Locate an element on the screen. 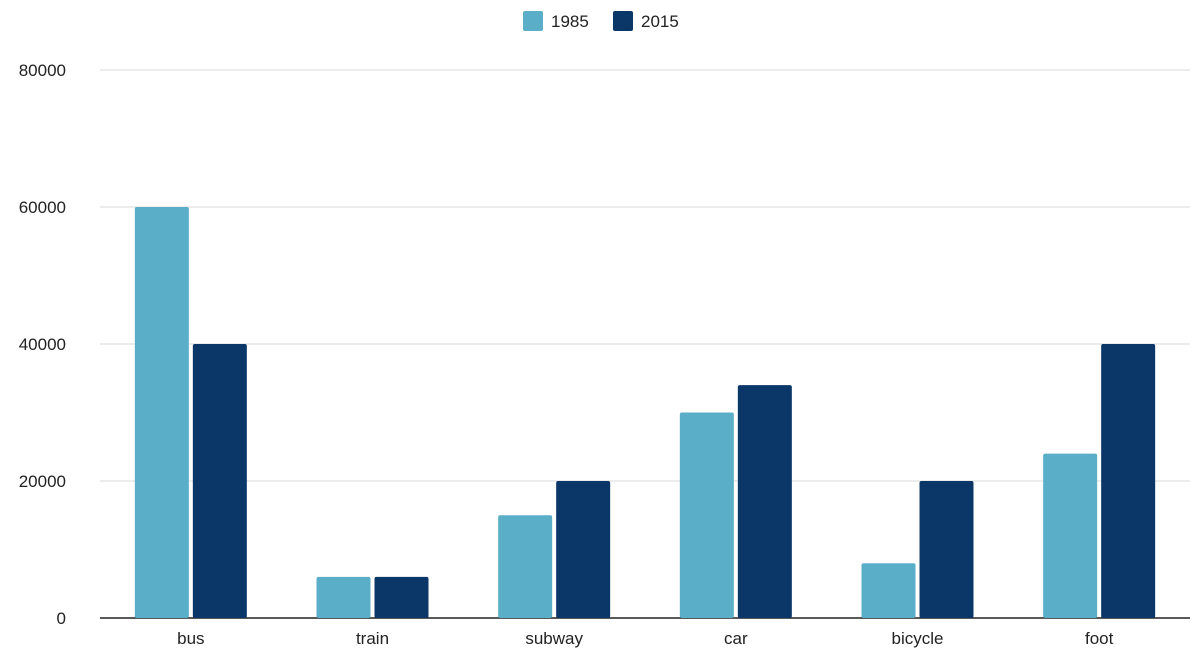 The height and width of the screenshot is (655, 1202). y-tick-label: 60000 is located at coordinates (42, 207).